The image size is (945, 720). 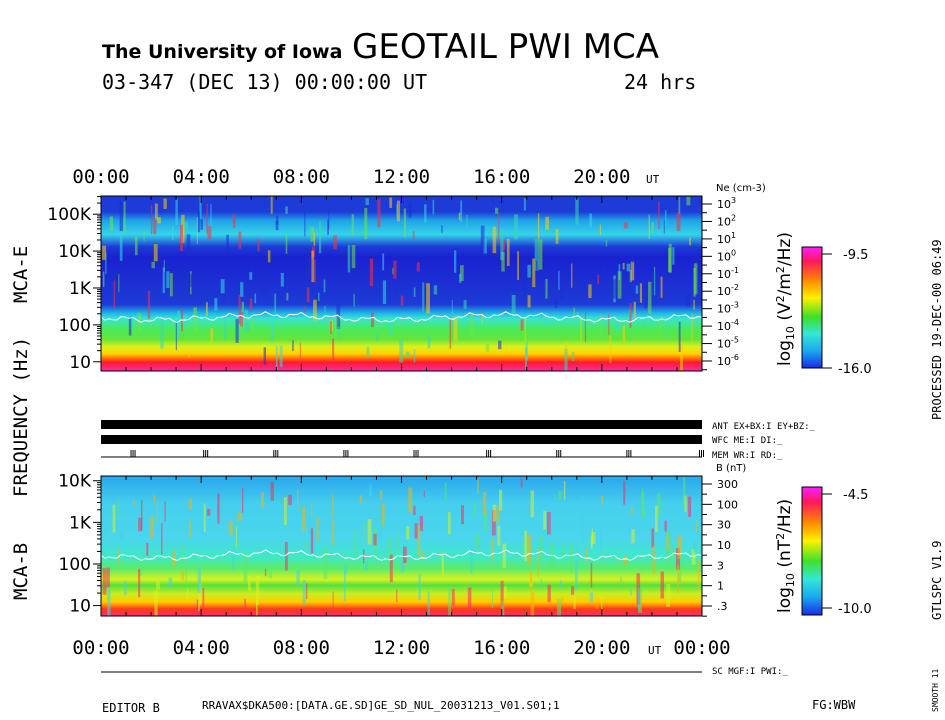 What do you see at coordinates (728, 290) in the screenshot?
I see `right-axis-tick-label: 10⁻²` at bounding box center [728, 290].